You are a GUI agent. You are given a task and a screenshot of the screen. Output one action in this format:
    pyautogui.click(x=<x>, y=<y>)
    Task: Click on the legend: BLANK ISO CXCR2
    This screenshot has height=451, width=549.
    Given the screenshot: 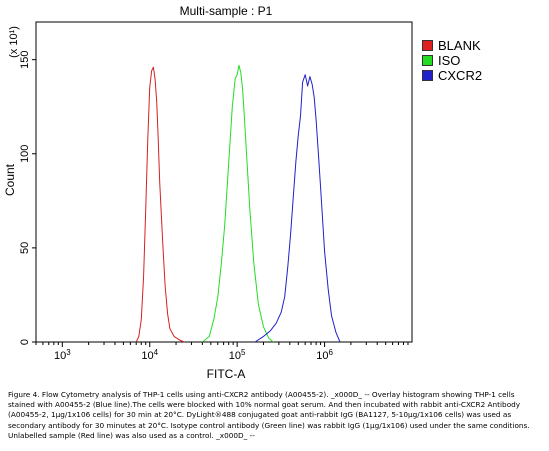 What is the action you would take?
    pyautogui.click(x=452, y=60)
    